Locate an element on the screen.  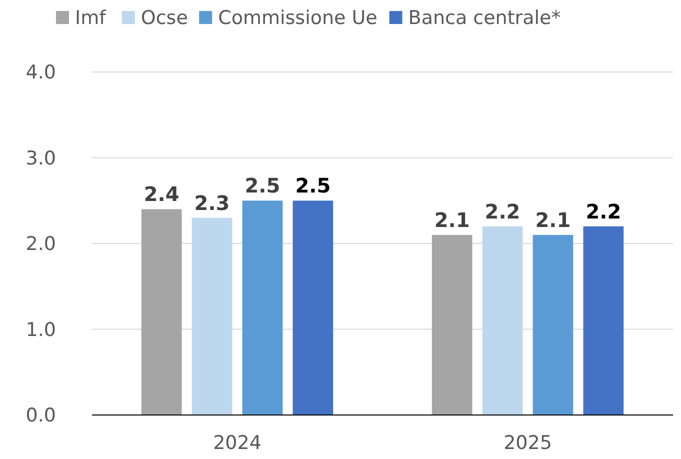
y-tick-label: 3.0 is located at coordinates (41, 158).